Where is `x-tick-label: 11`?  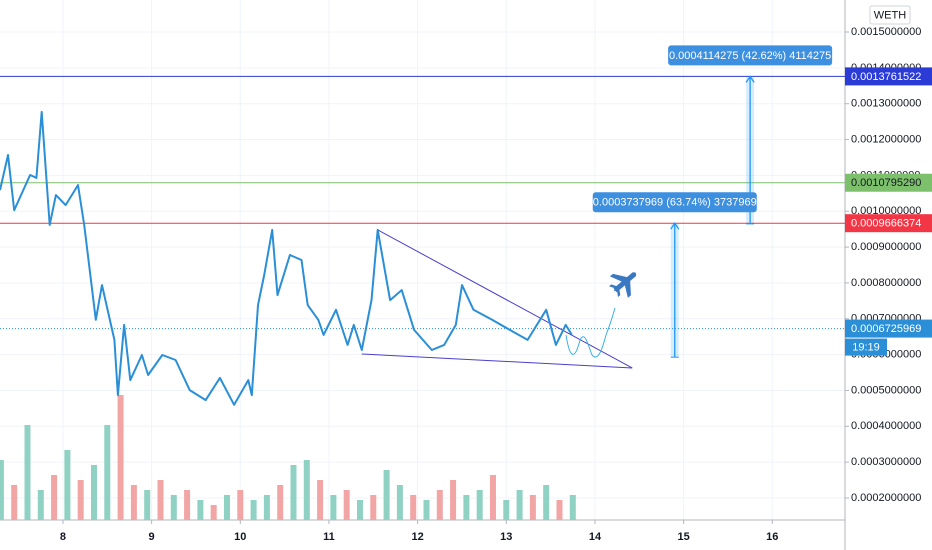
x-tick-label: 11 is located at coordinates (329, 537).